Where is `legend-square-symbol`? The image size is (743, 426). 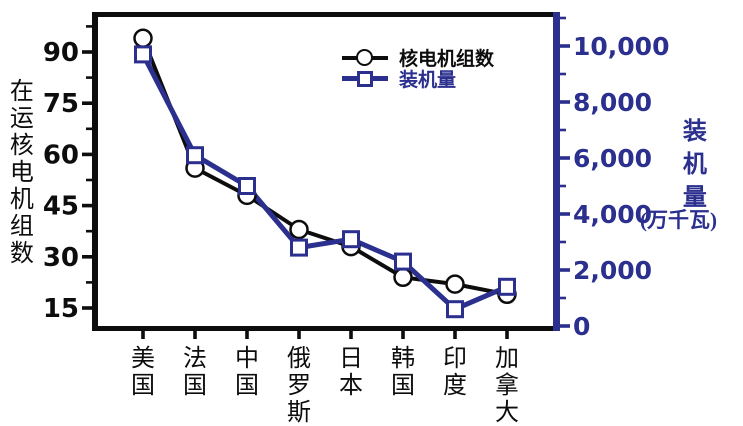 legend-square-symbol is located at coordinates (365, 78).